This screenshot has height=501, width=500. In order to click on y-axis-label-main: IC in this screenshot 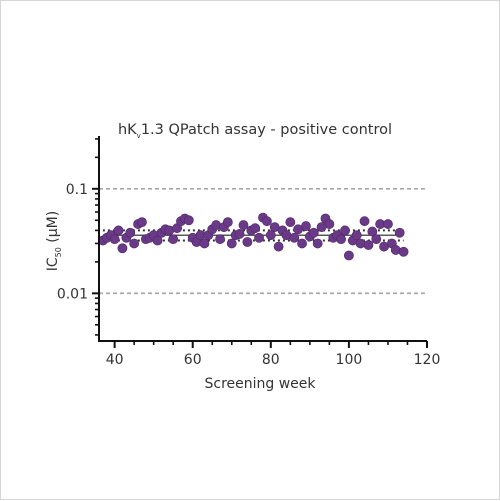, I will do `click(53, 264)`.